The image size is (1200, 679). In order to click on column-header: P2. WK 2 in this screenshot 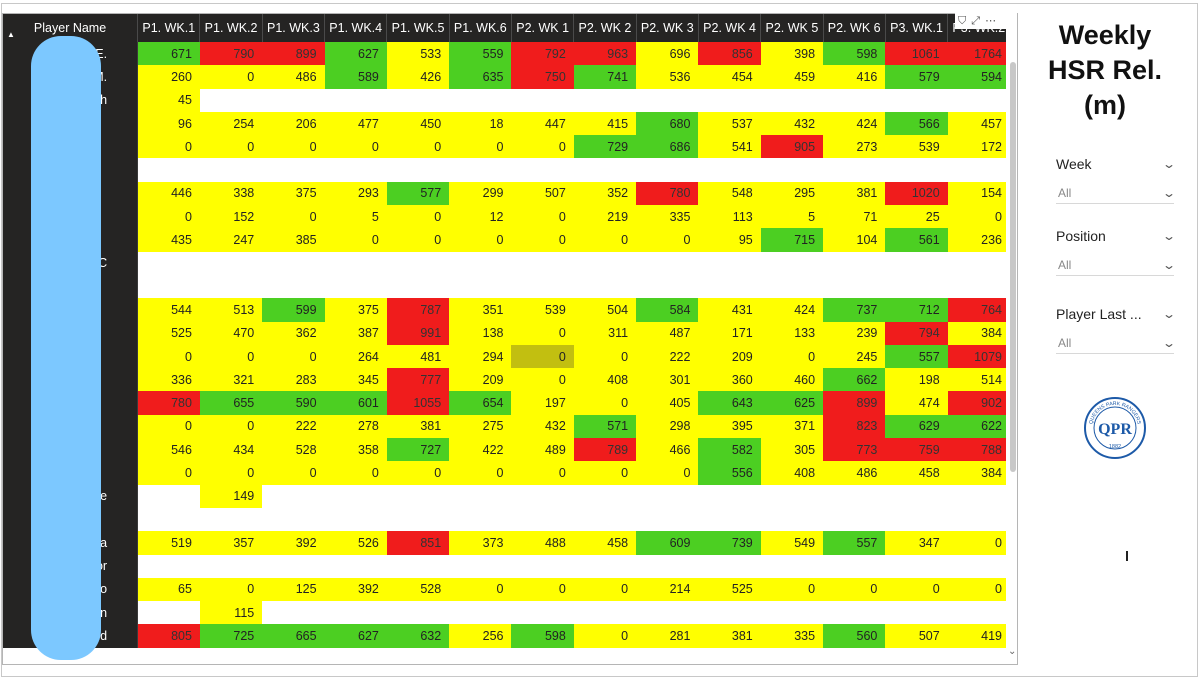, I will do `click(605, 28)`.